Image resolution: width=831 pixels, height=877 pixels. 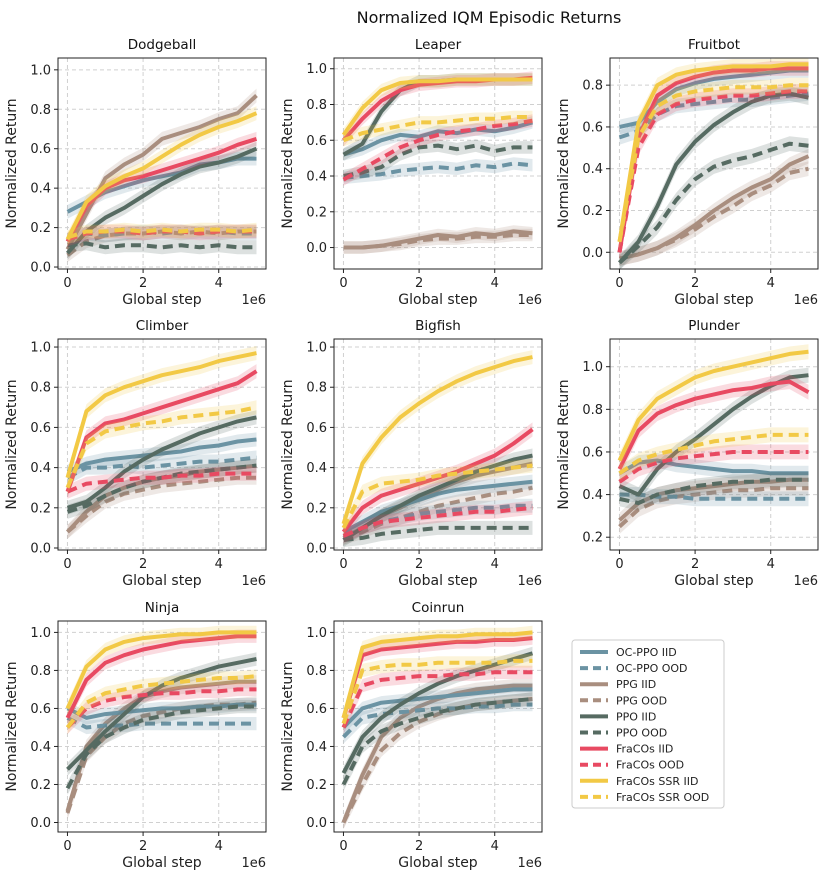 I want to click on legend-label: FraCOs IID, so click(x=644, y=749).